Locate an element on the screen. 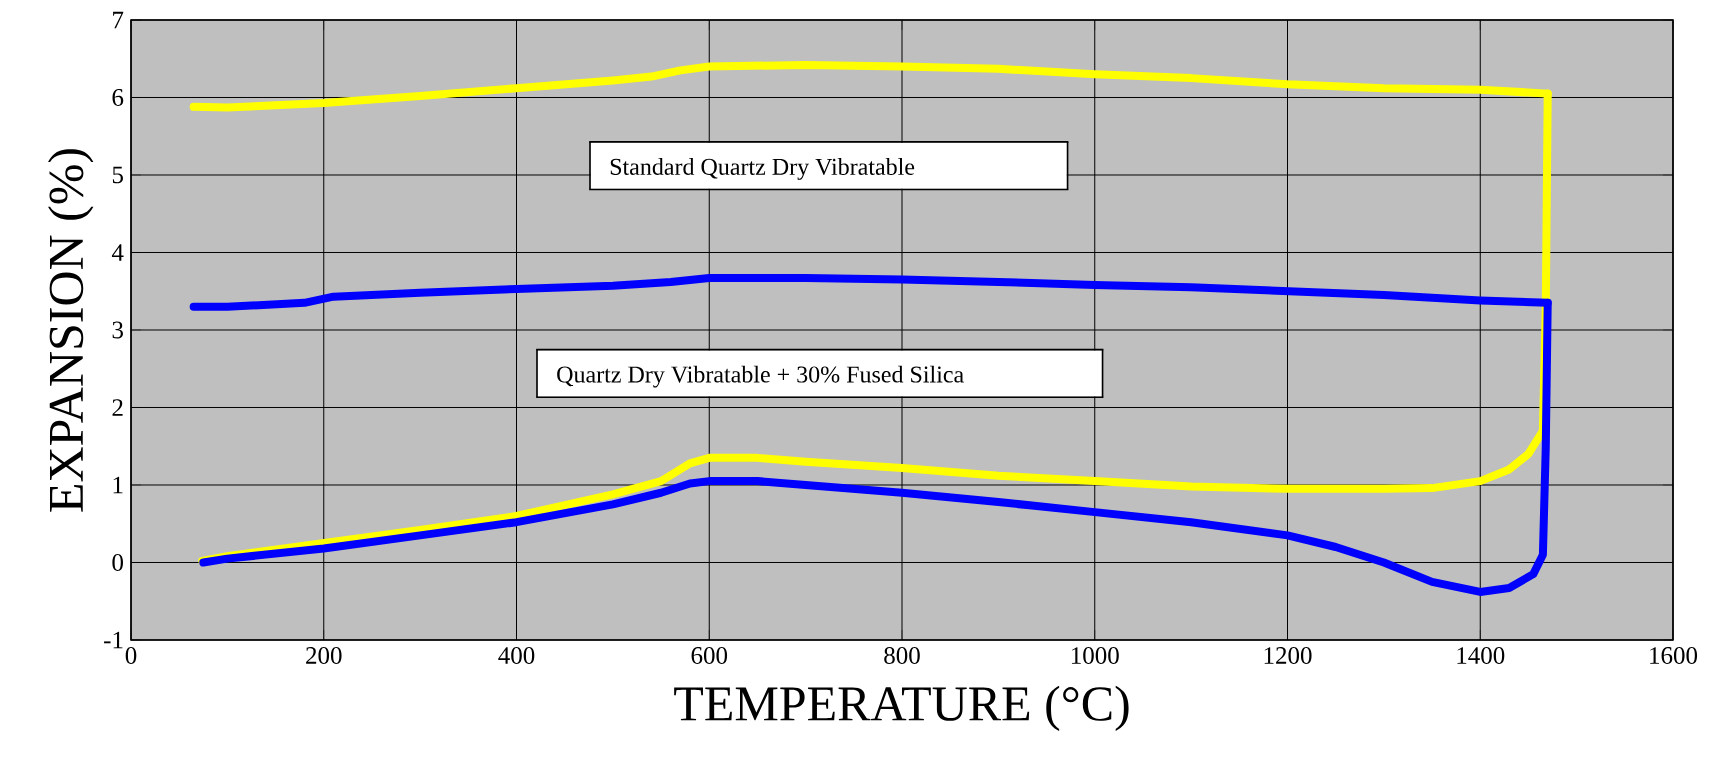  annotation: Quartz Dry Vibratable + 30% Fused Silica is located at coordinates (760, 376).